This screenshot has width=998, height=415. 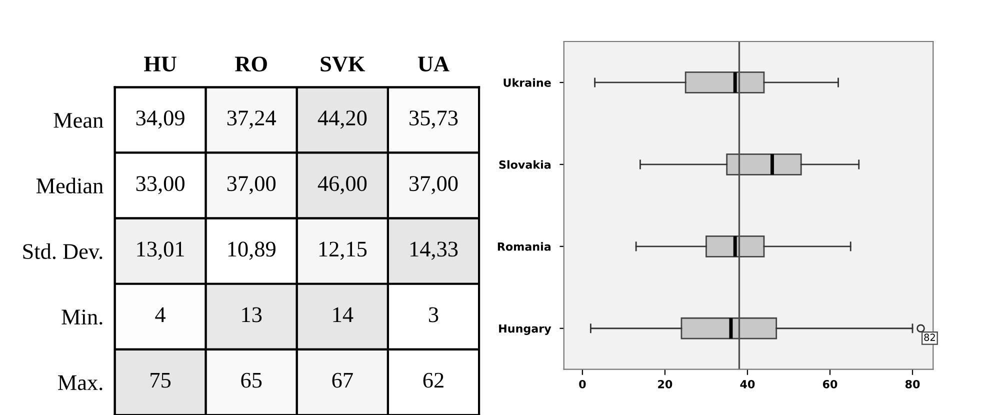 I want to click on data-label: 4, so click(x=160, y=314).